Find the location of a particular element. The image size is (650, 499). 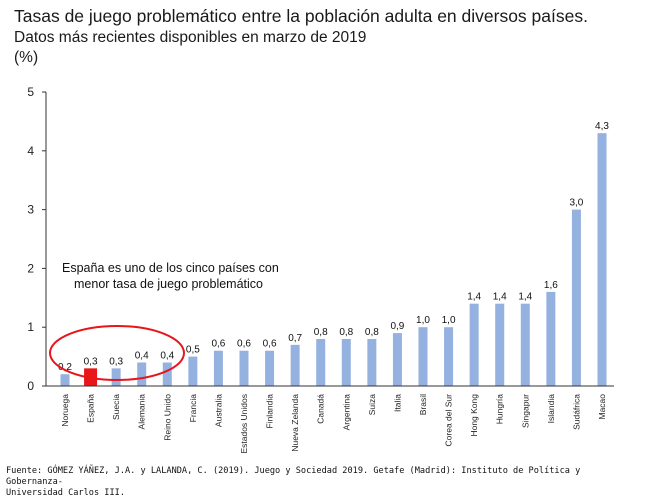

x-tick-label: Hungría is located at coordinates (500, 409).